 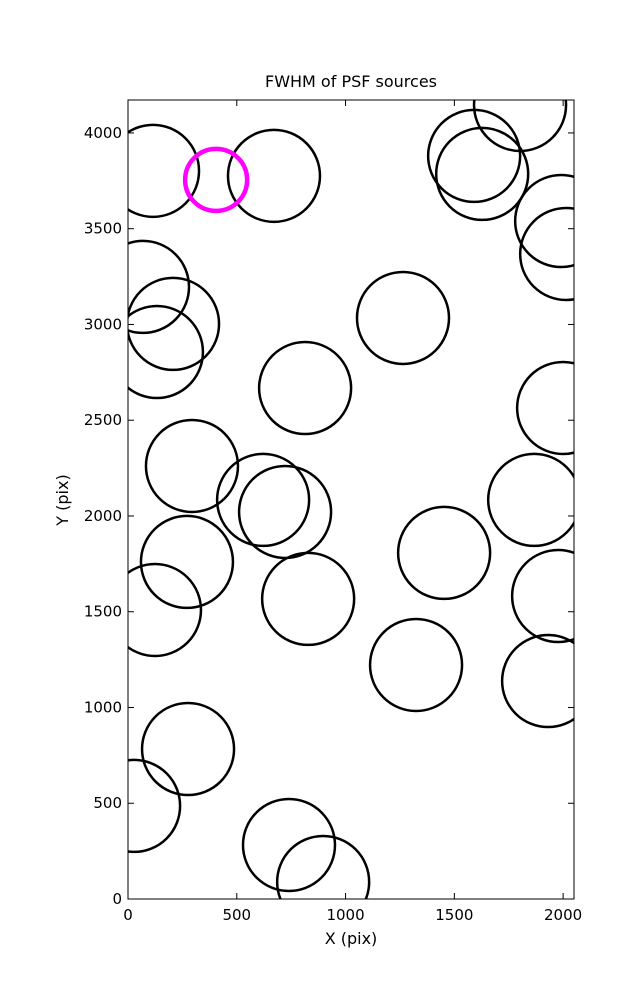 I want to click on x-tick-label: 500, so click(x=236, y=915).